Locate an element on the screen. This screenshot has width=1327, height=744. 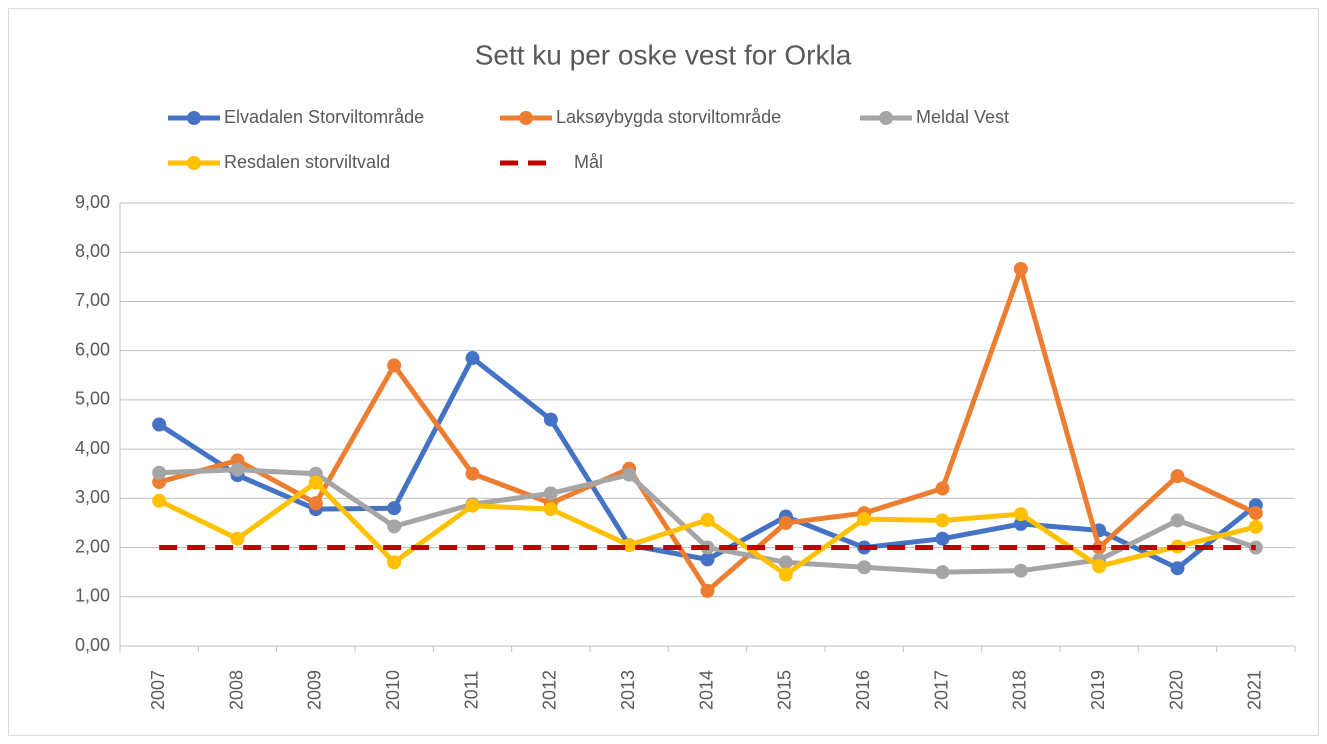
y-tick-label: 7,00 is located at coordinates (92, 300).